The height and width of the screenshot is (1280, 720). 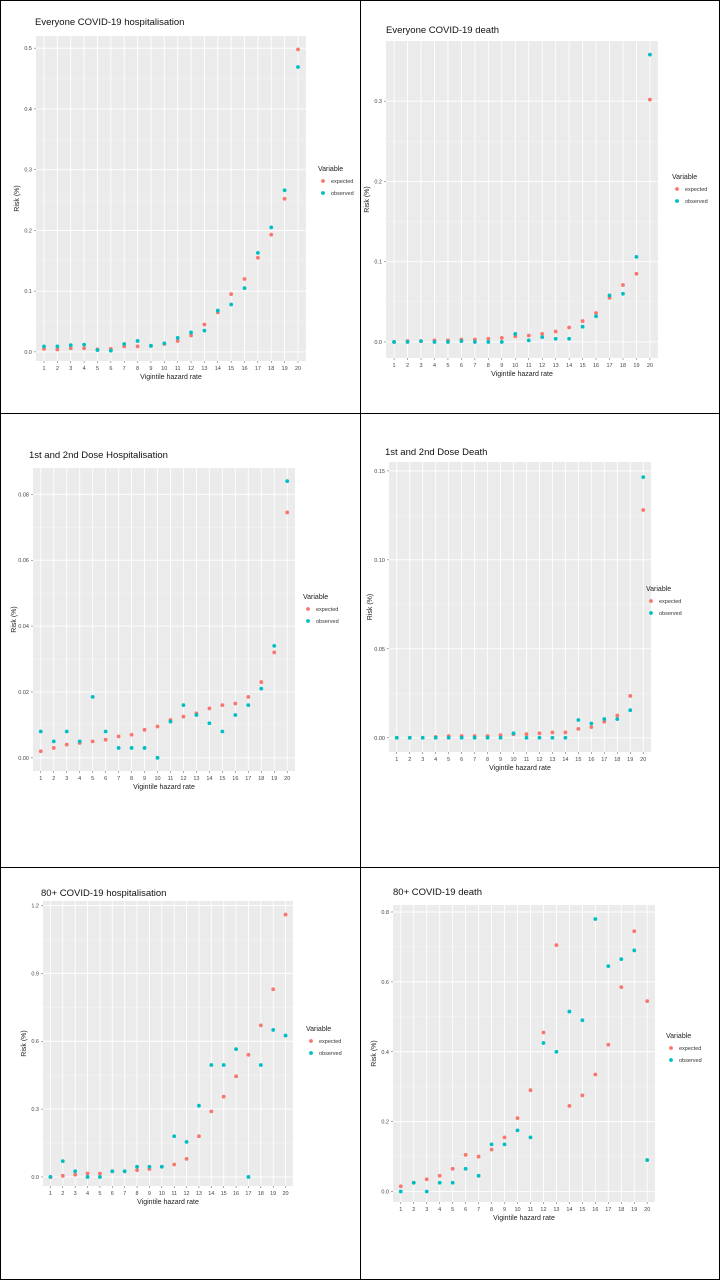 I want to click on y-tick-label: 0.5, so click(x=28, y=49).